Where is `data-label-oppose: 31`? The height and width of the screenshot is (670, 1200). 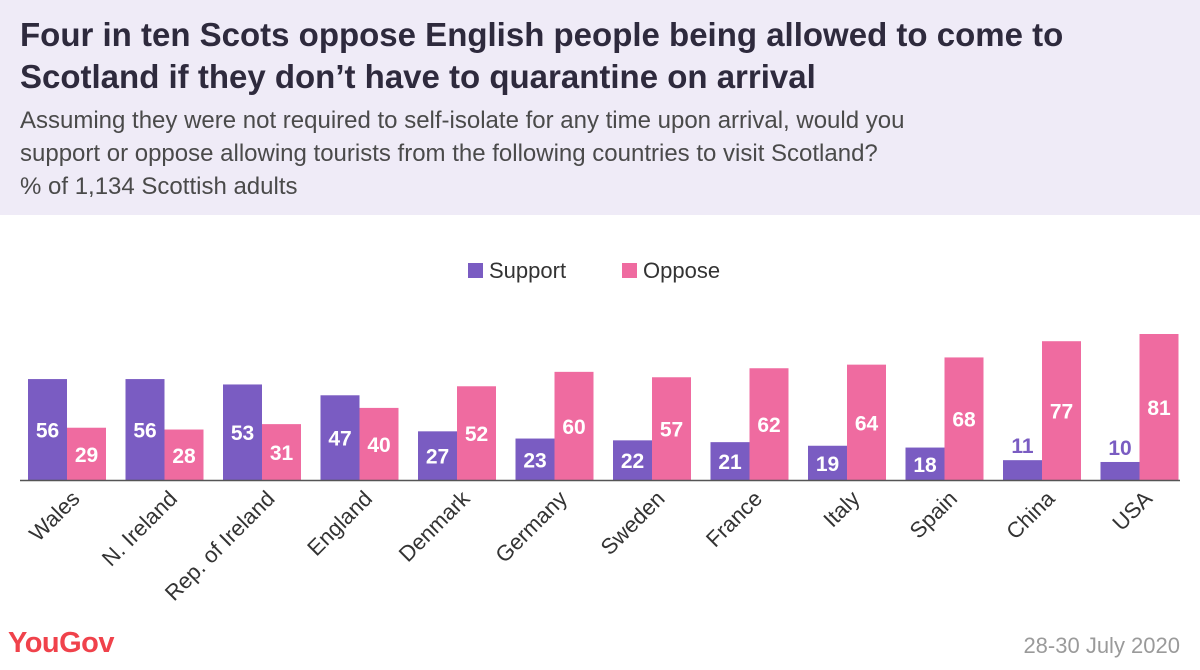 data-label-oppose: 31 is located at coordinates (282, 453).